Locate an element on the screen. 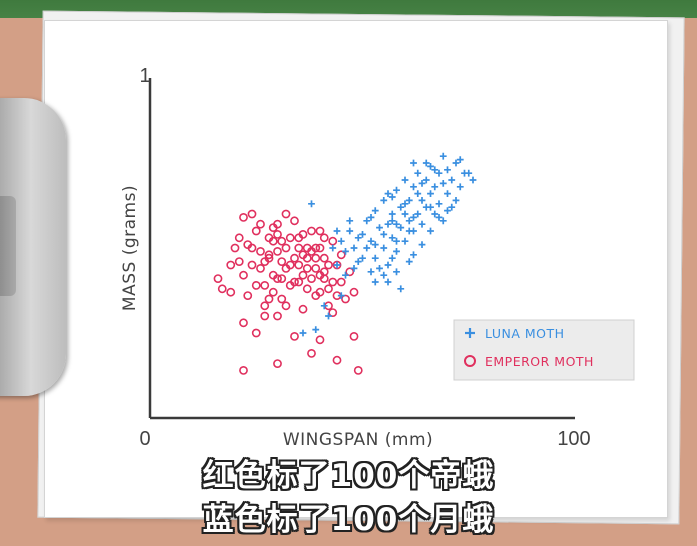  subtitle-line-1: 红色标了100个帝蛾 is located at coordinates (348, 476).